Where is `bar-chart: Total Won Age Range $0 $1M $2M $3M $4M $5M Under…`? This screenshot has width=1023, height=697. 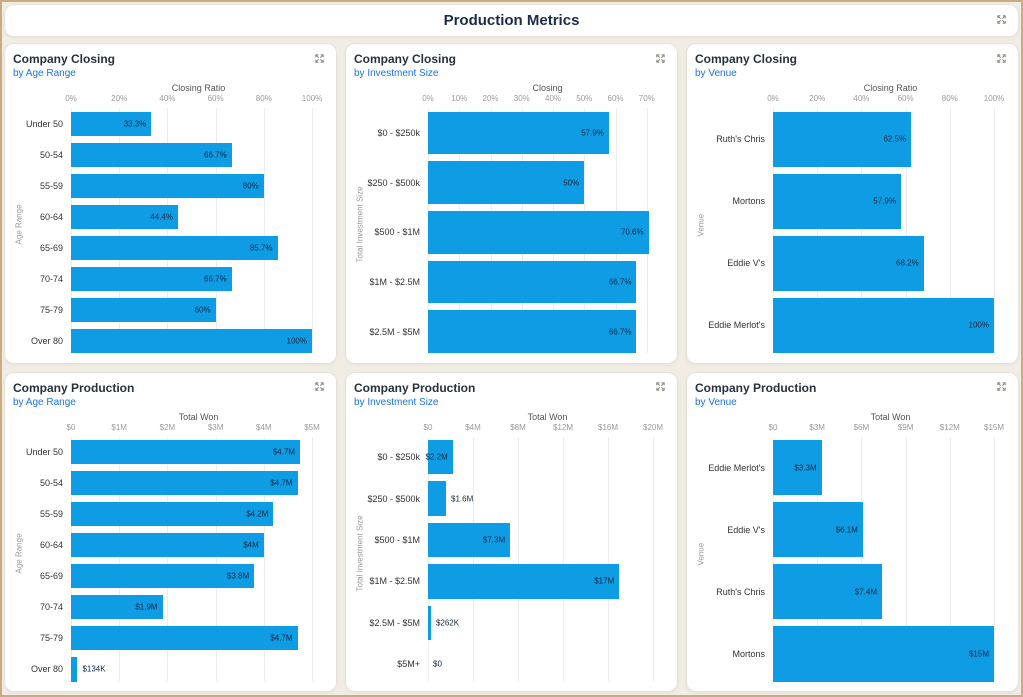 bar-chart: Total Won Age Range $0 $1M $2M $3M $4M $5M Under… is located at coordinates (169, 549).